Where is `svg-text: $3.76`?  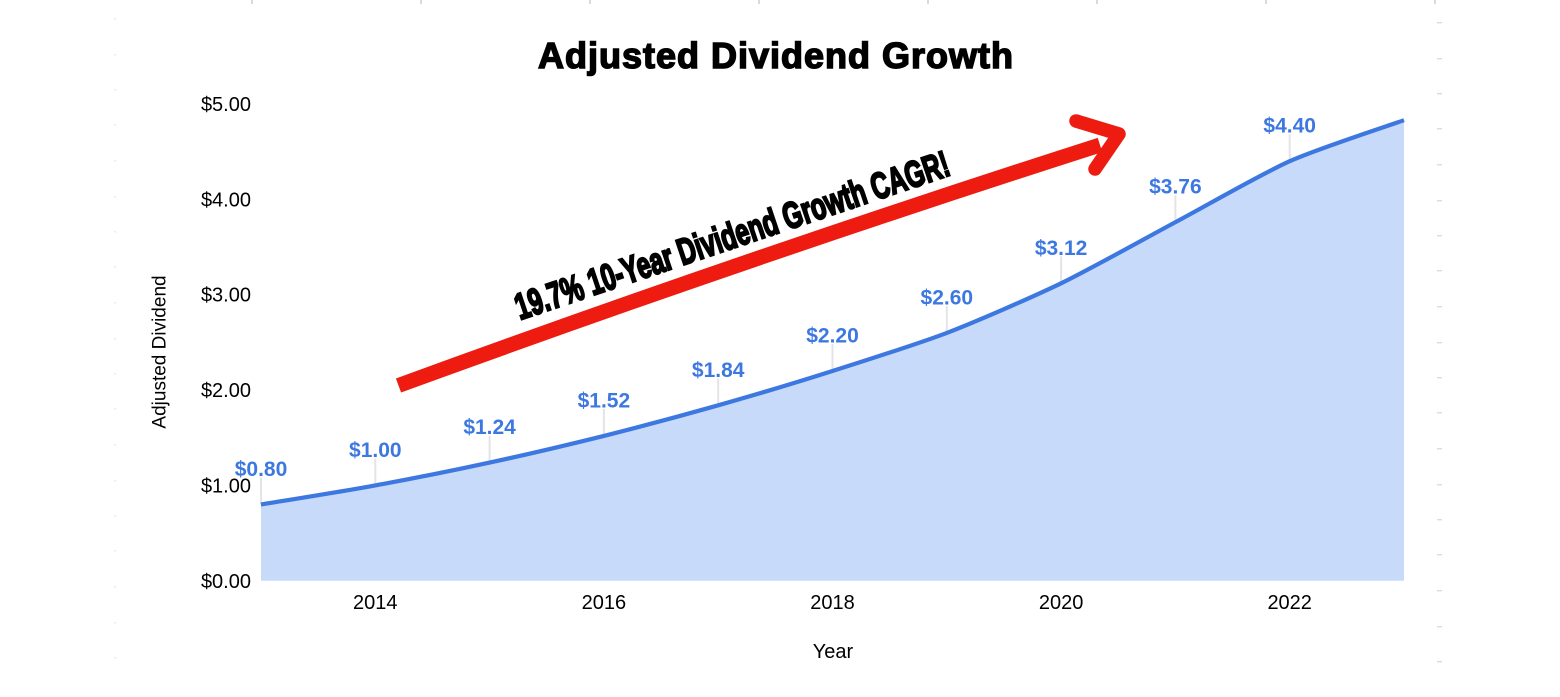
svg-text: $3.76 is located at coordinates (1175, 187).